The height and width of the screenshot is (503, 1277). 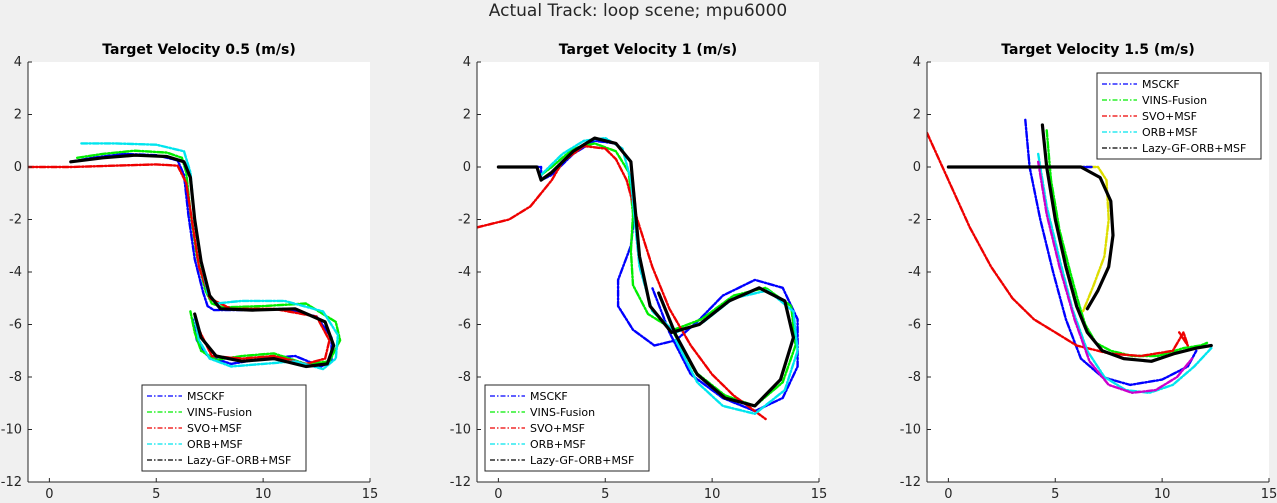 I want to click on subplot-title: Target Velocity 0.5 (m/s), so click(x=198, y=50).